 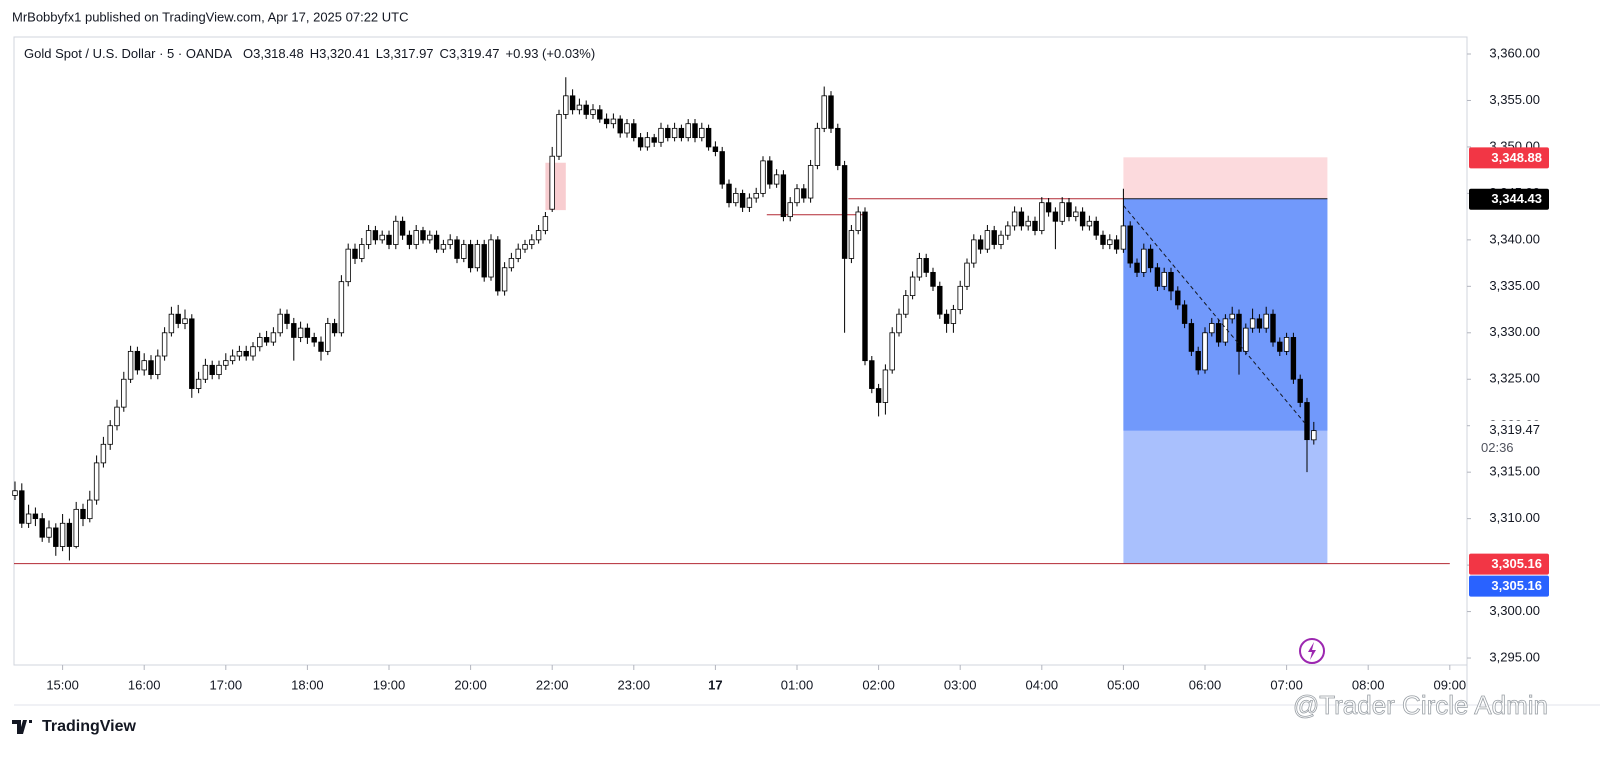 I want to click on x-tick-label: 18:00, so click(x=307, y=684).